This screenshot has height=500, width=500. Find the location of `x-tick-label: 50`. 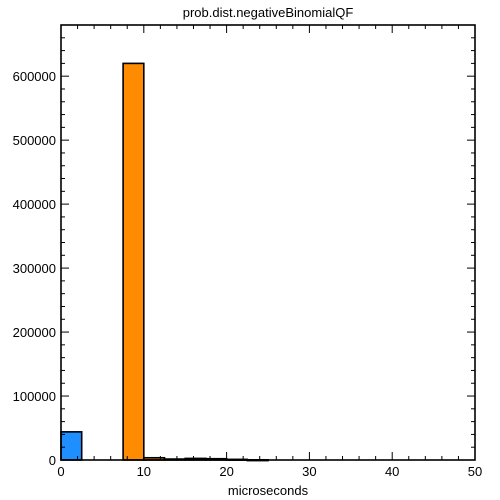

x-tick-label: 50 is located at coordinates (475, 471).